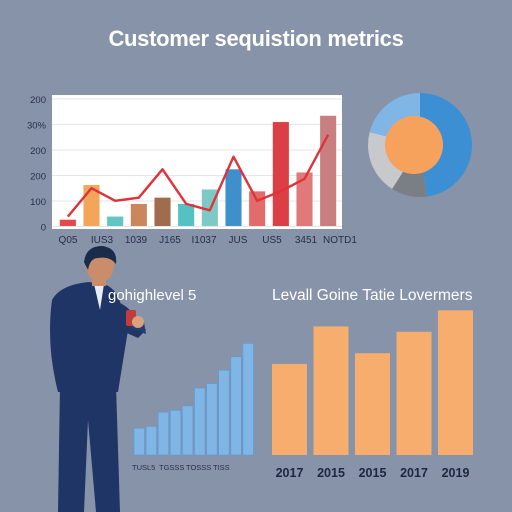 The height and width of the screenshot is (512, 512). Describe the element at coordinates (136, 240) in the screenshot. I see `x-tick-label: 1039` at that location.